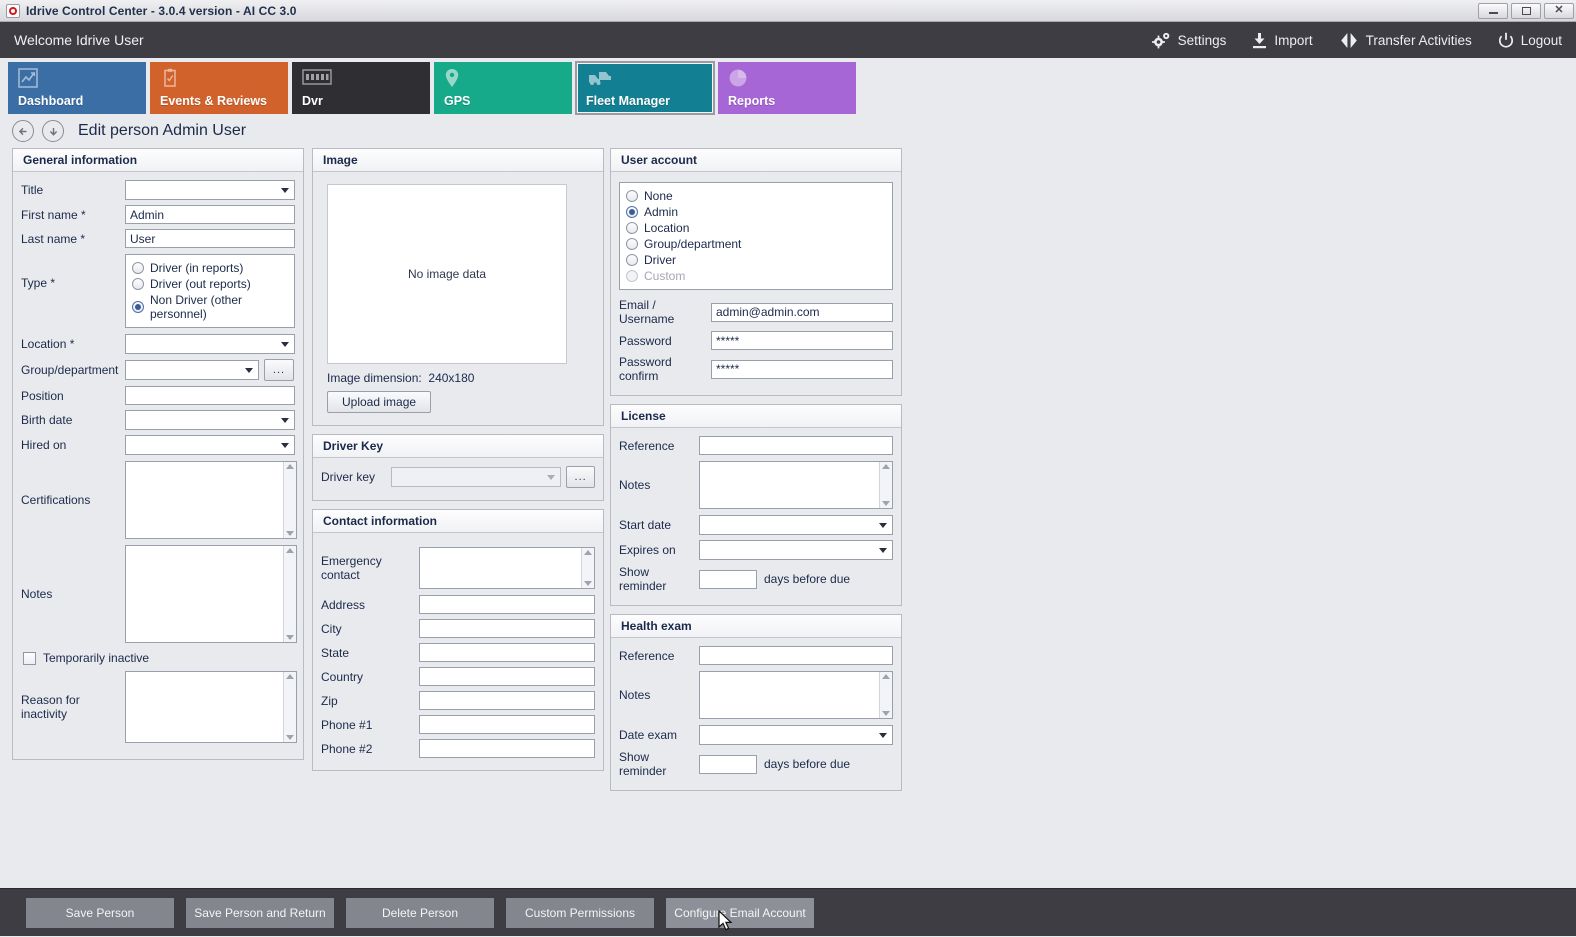 This screenshot has height=937, width=1576. What do you see at coordinates (476, 477) in the screenshot?
I see `driver-key-select` at bounding box center [476, 477].